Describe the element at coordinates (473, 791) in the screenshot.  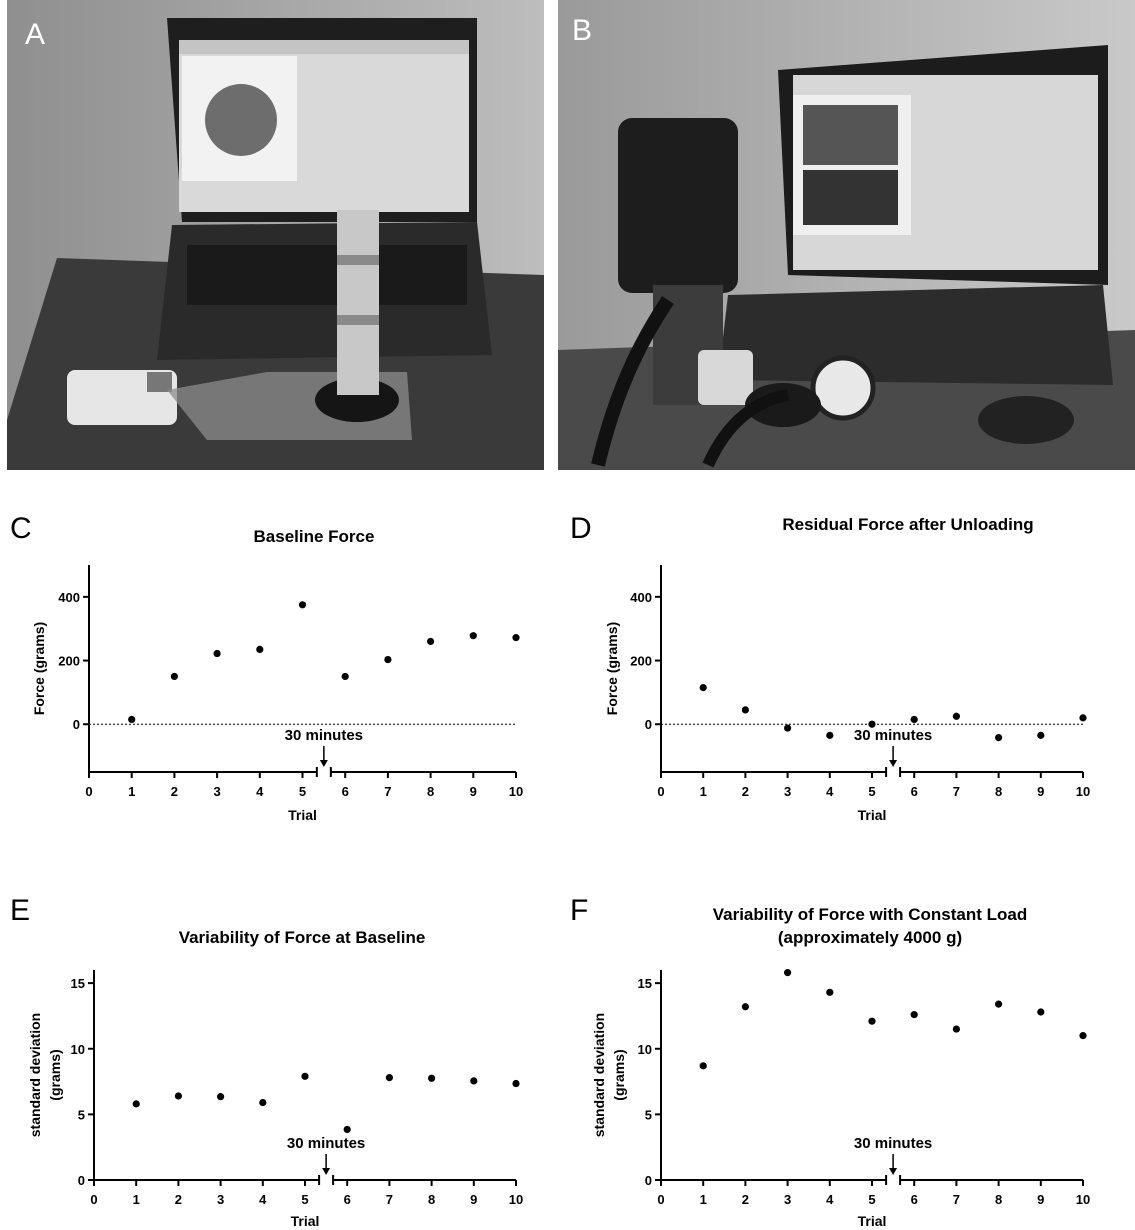
I see `x-tick-label-c: 9` at that location.